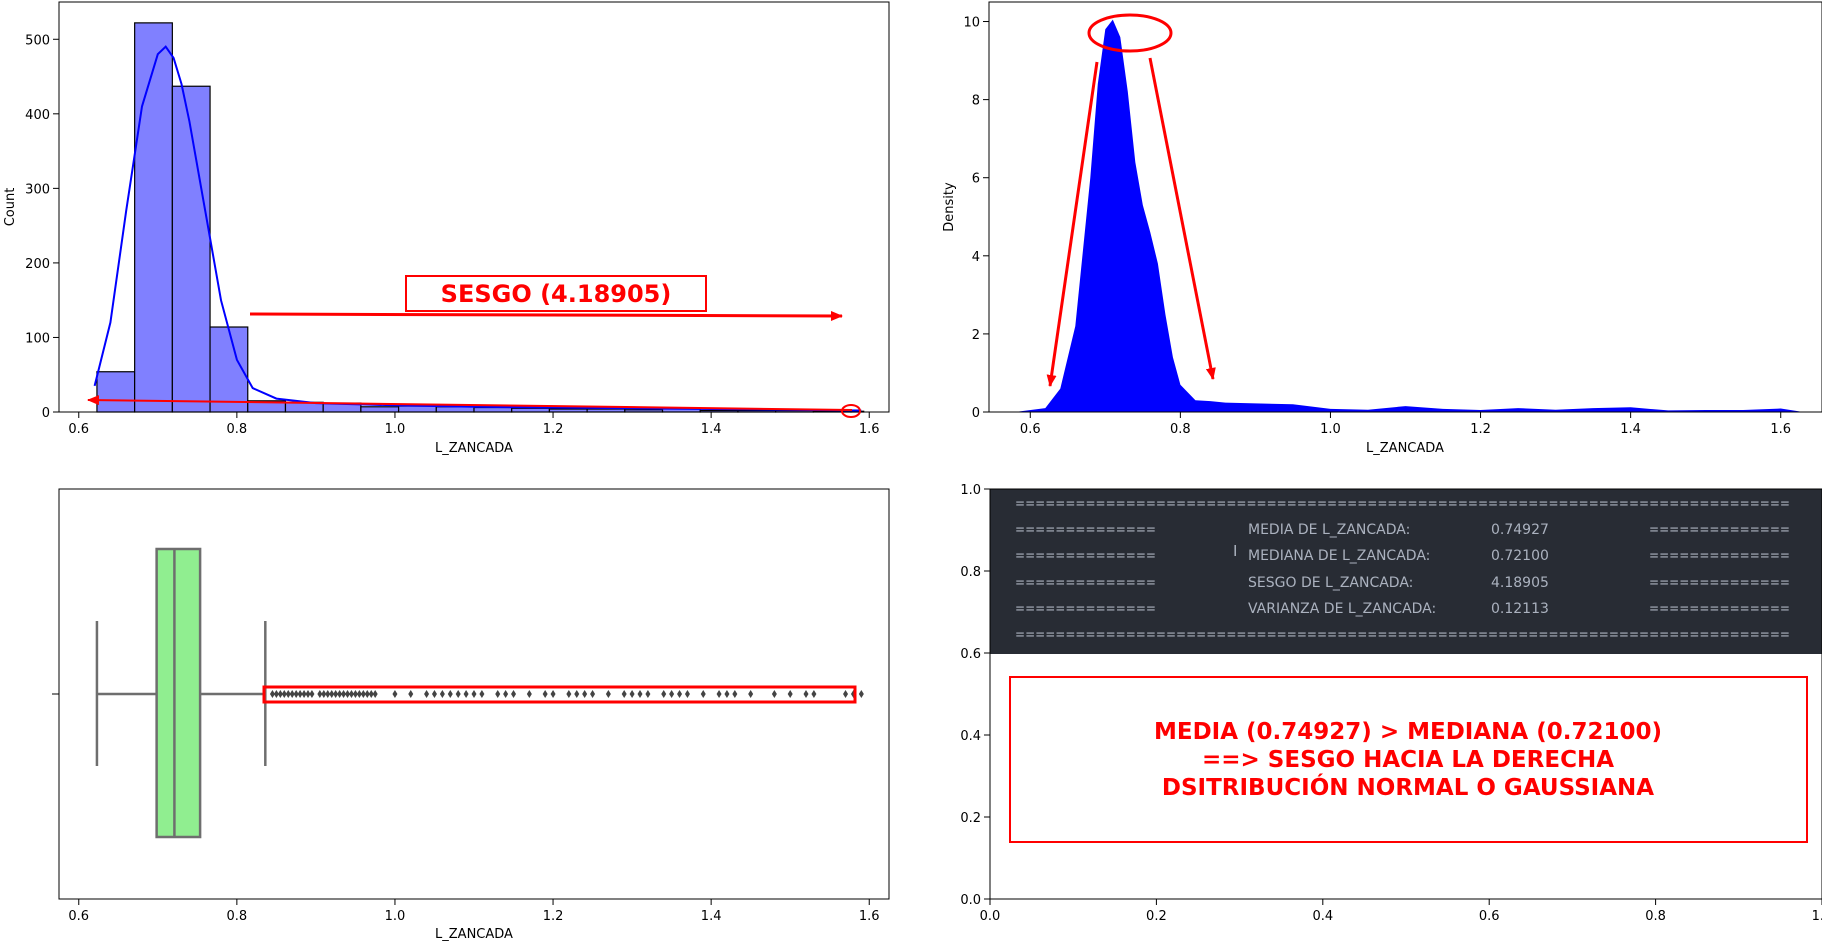 The width and height of the screenshot is (1822, 943). Describe the element at coordinates (1342, 609) in the screenshot. I see `console-stat-label: VARIANZA DE L_ZANCADA:` at that location.